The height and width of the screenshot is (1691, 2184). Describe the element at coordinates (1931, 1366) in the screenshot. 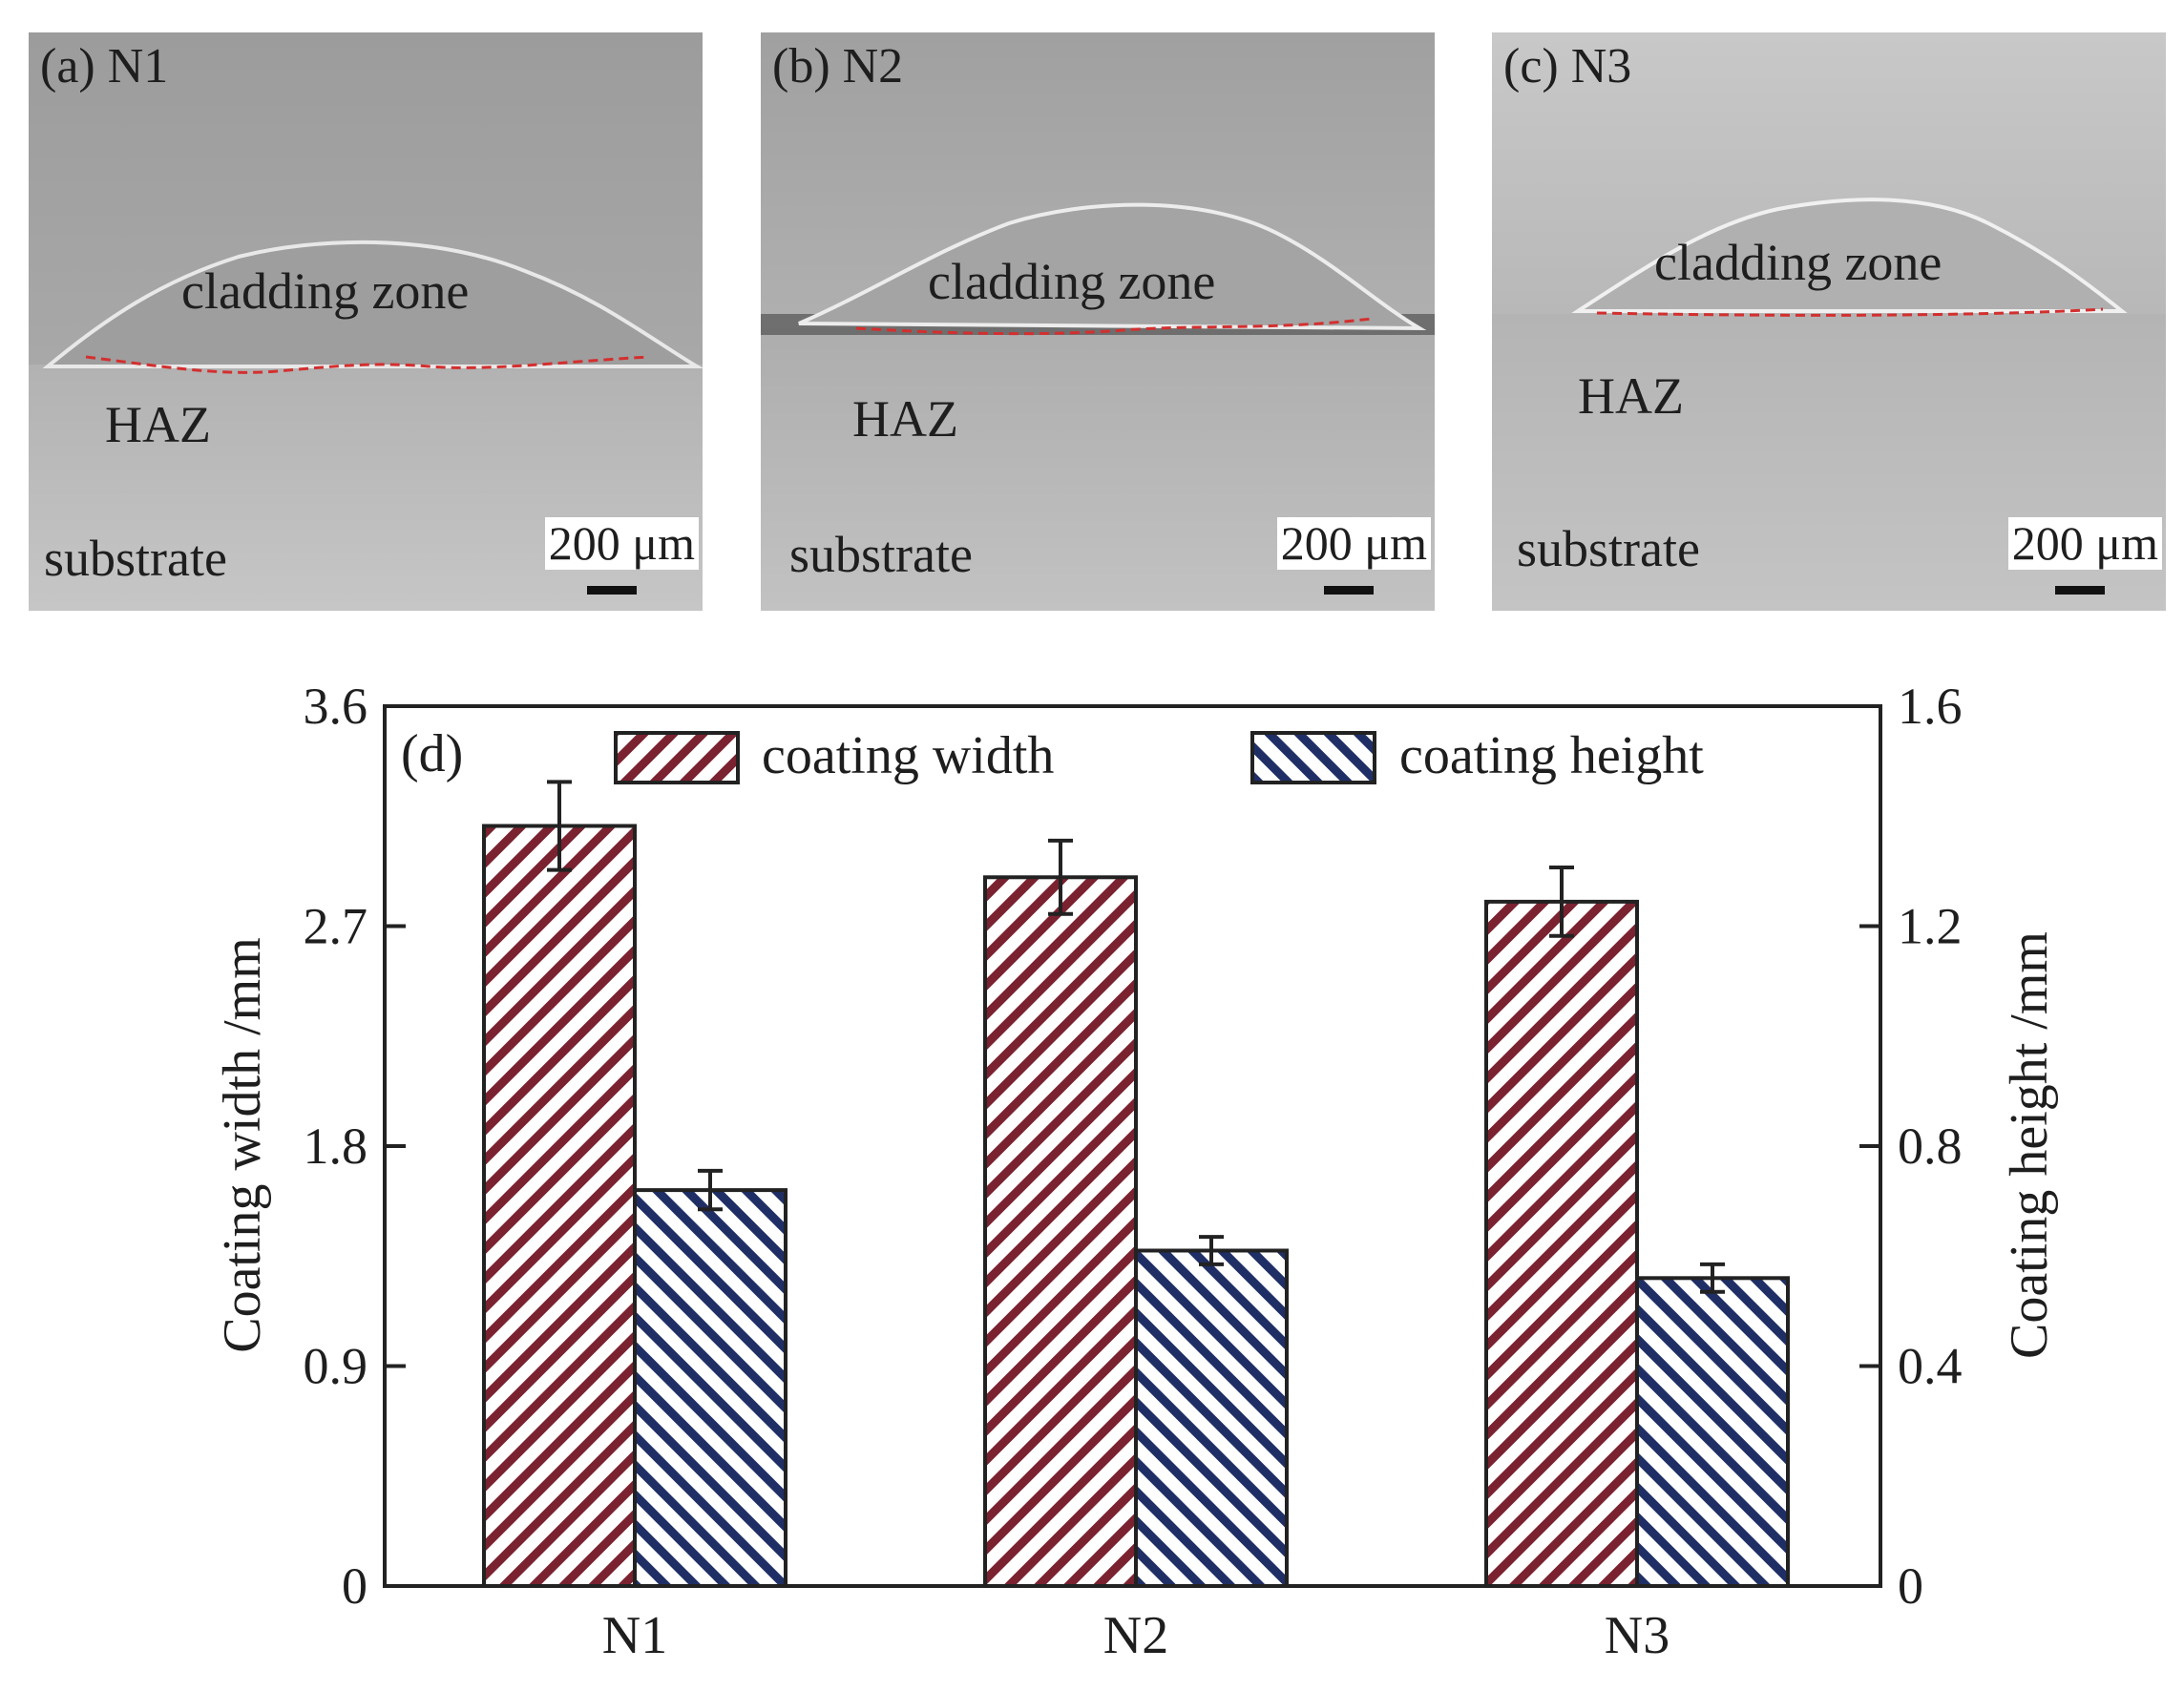

I see `tick-label-right: 0.4` at that location.